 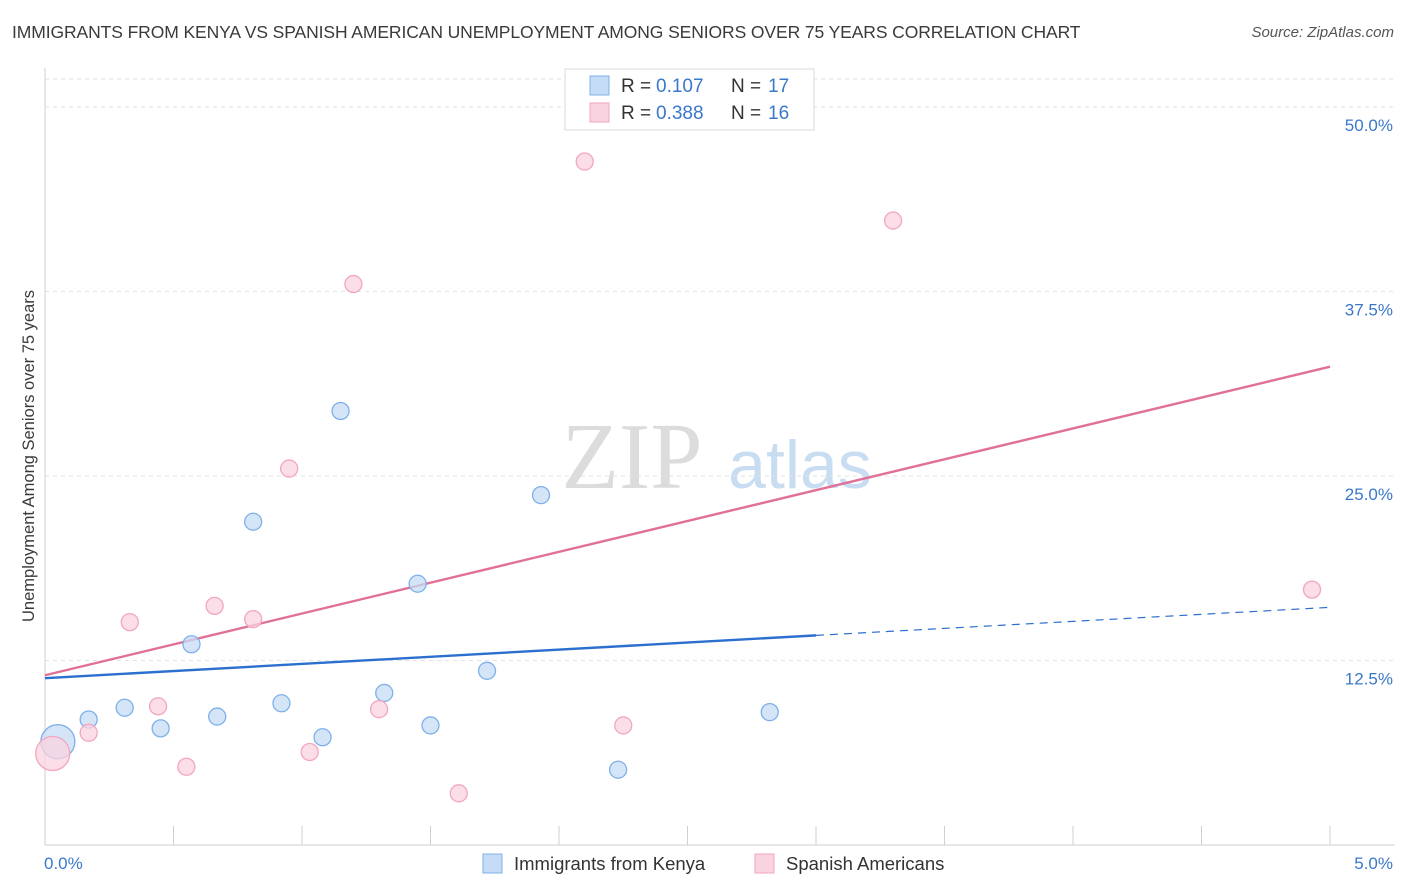 I want to click on top-legend: R = 0.107 N = 17 R = 0.388 N = 16, so click(x=689, y=99).